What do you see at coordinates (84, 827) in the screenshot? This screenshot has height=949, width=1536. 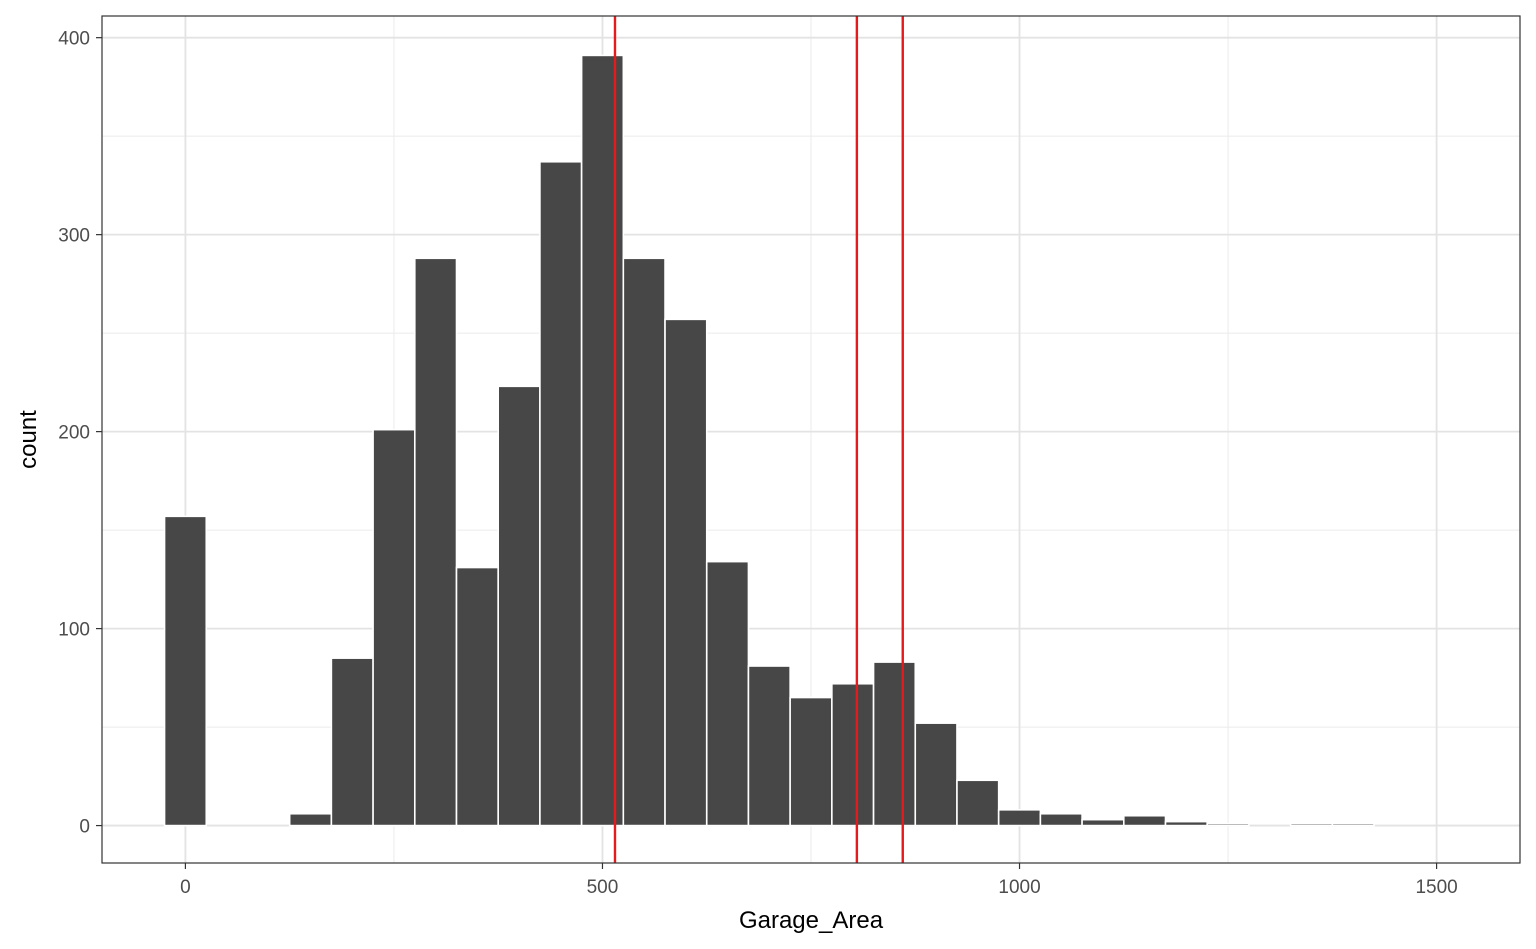 I see `y-tick-label: 0` at bounding box center [84, 827].